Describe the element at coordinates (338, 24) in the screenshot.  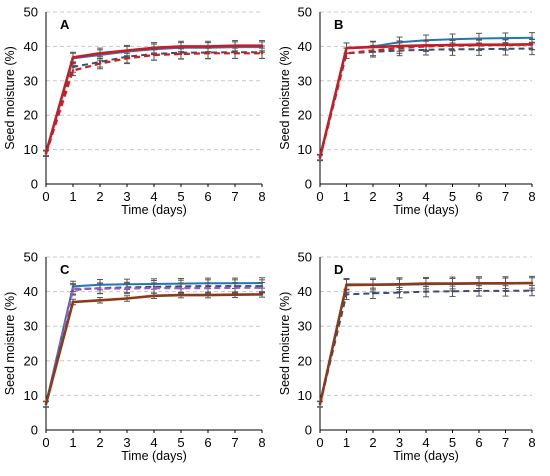
I see `panel-label: B` at that location.